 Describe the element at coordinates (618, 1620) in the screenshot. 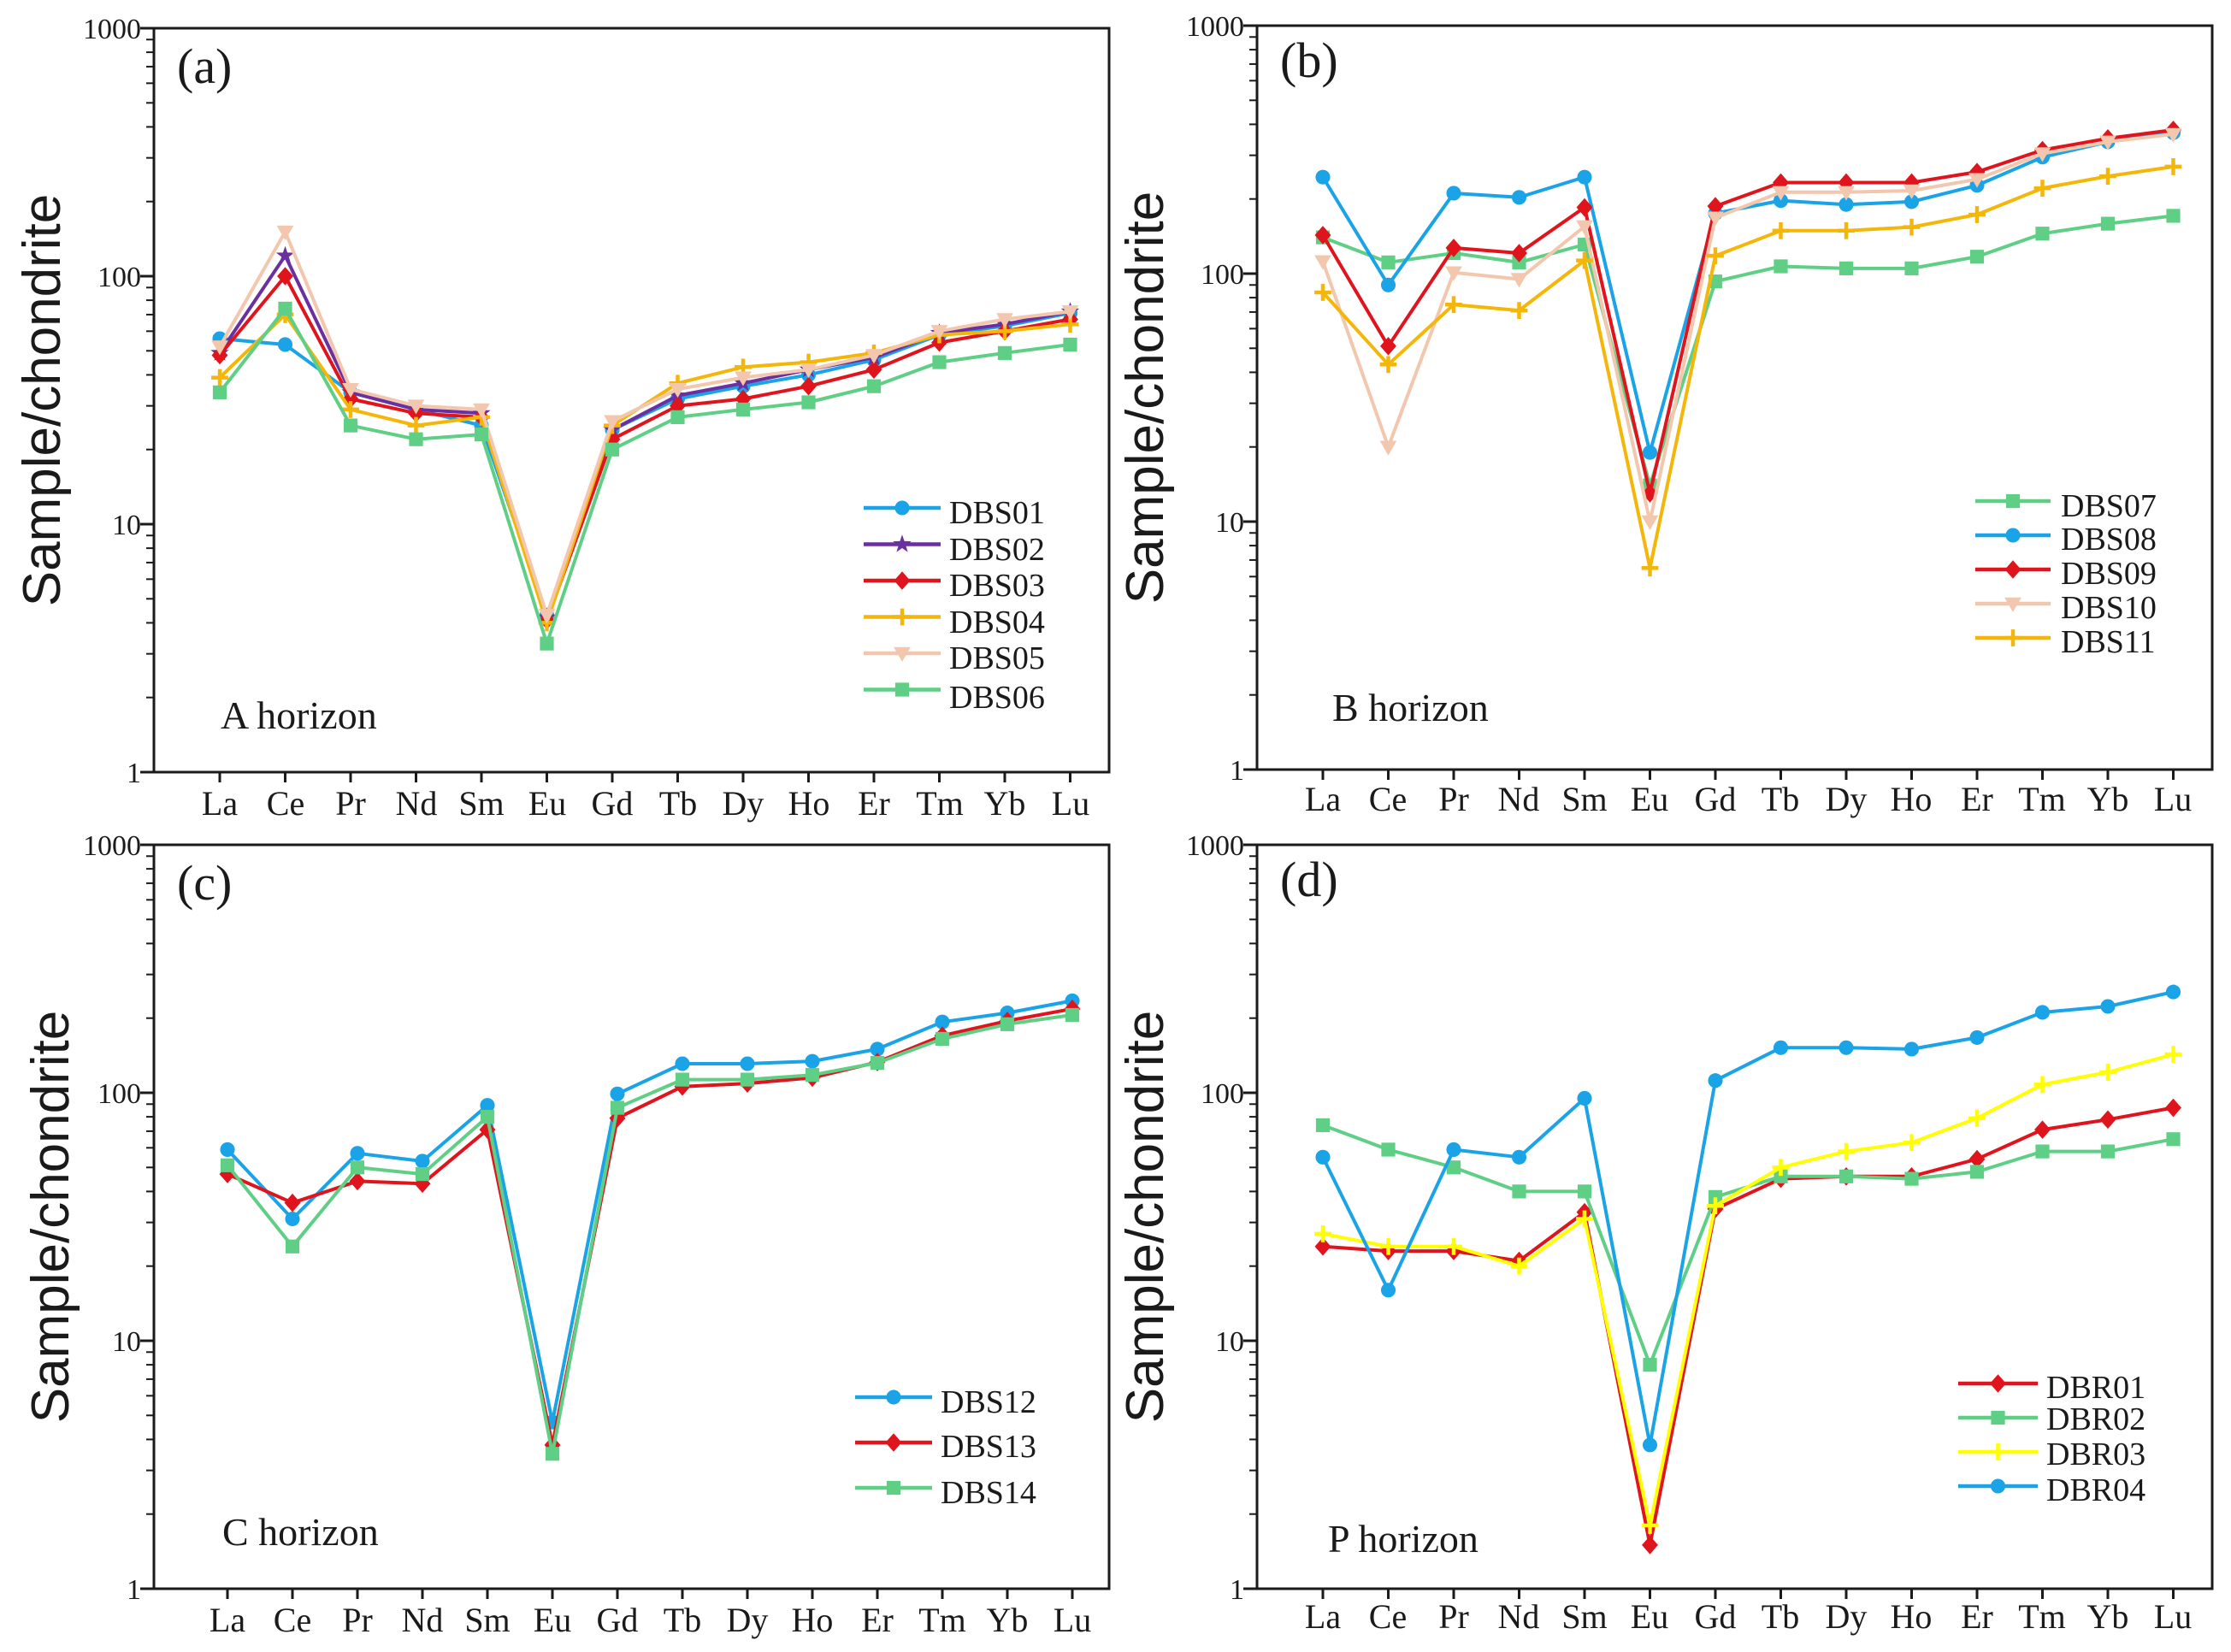

I see `panel-c-xtick-gd: Gd` at that location.